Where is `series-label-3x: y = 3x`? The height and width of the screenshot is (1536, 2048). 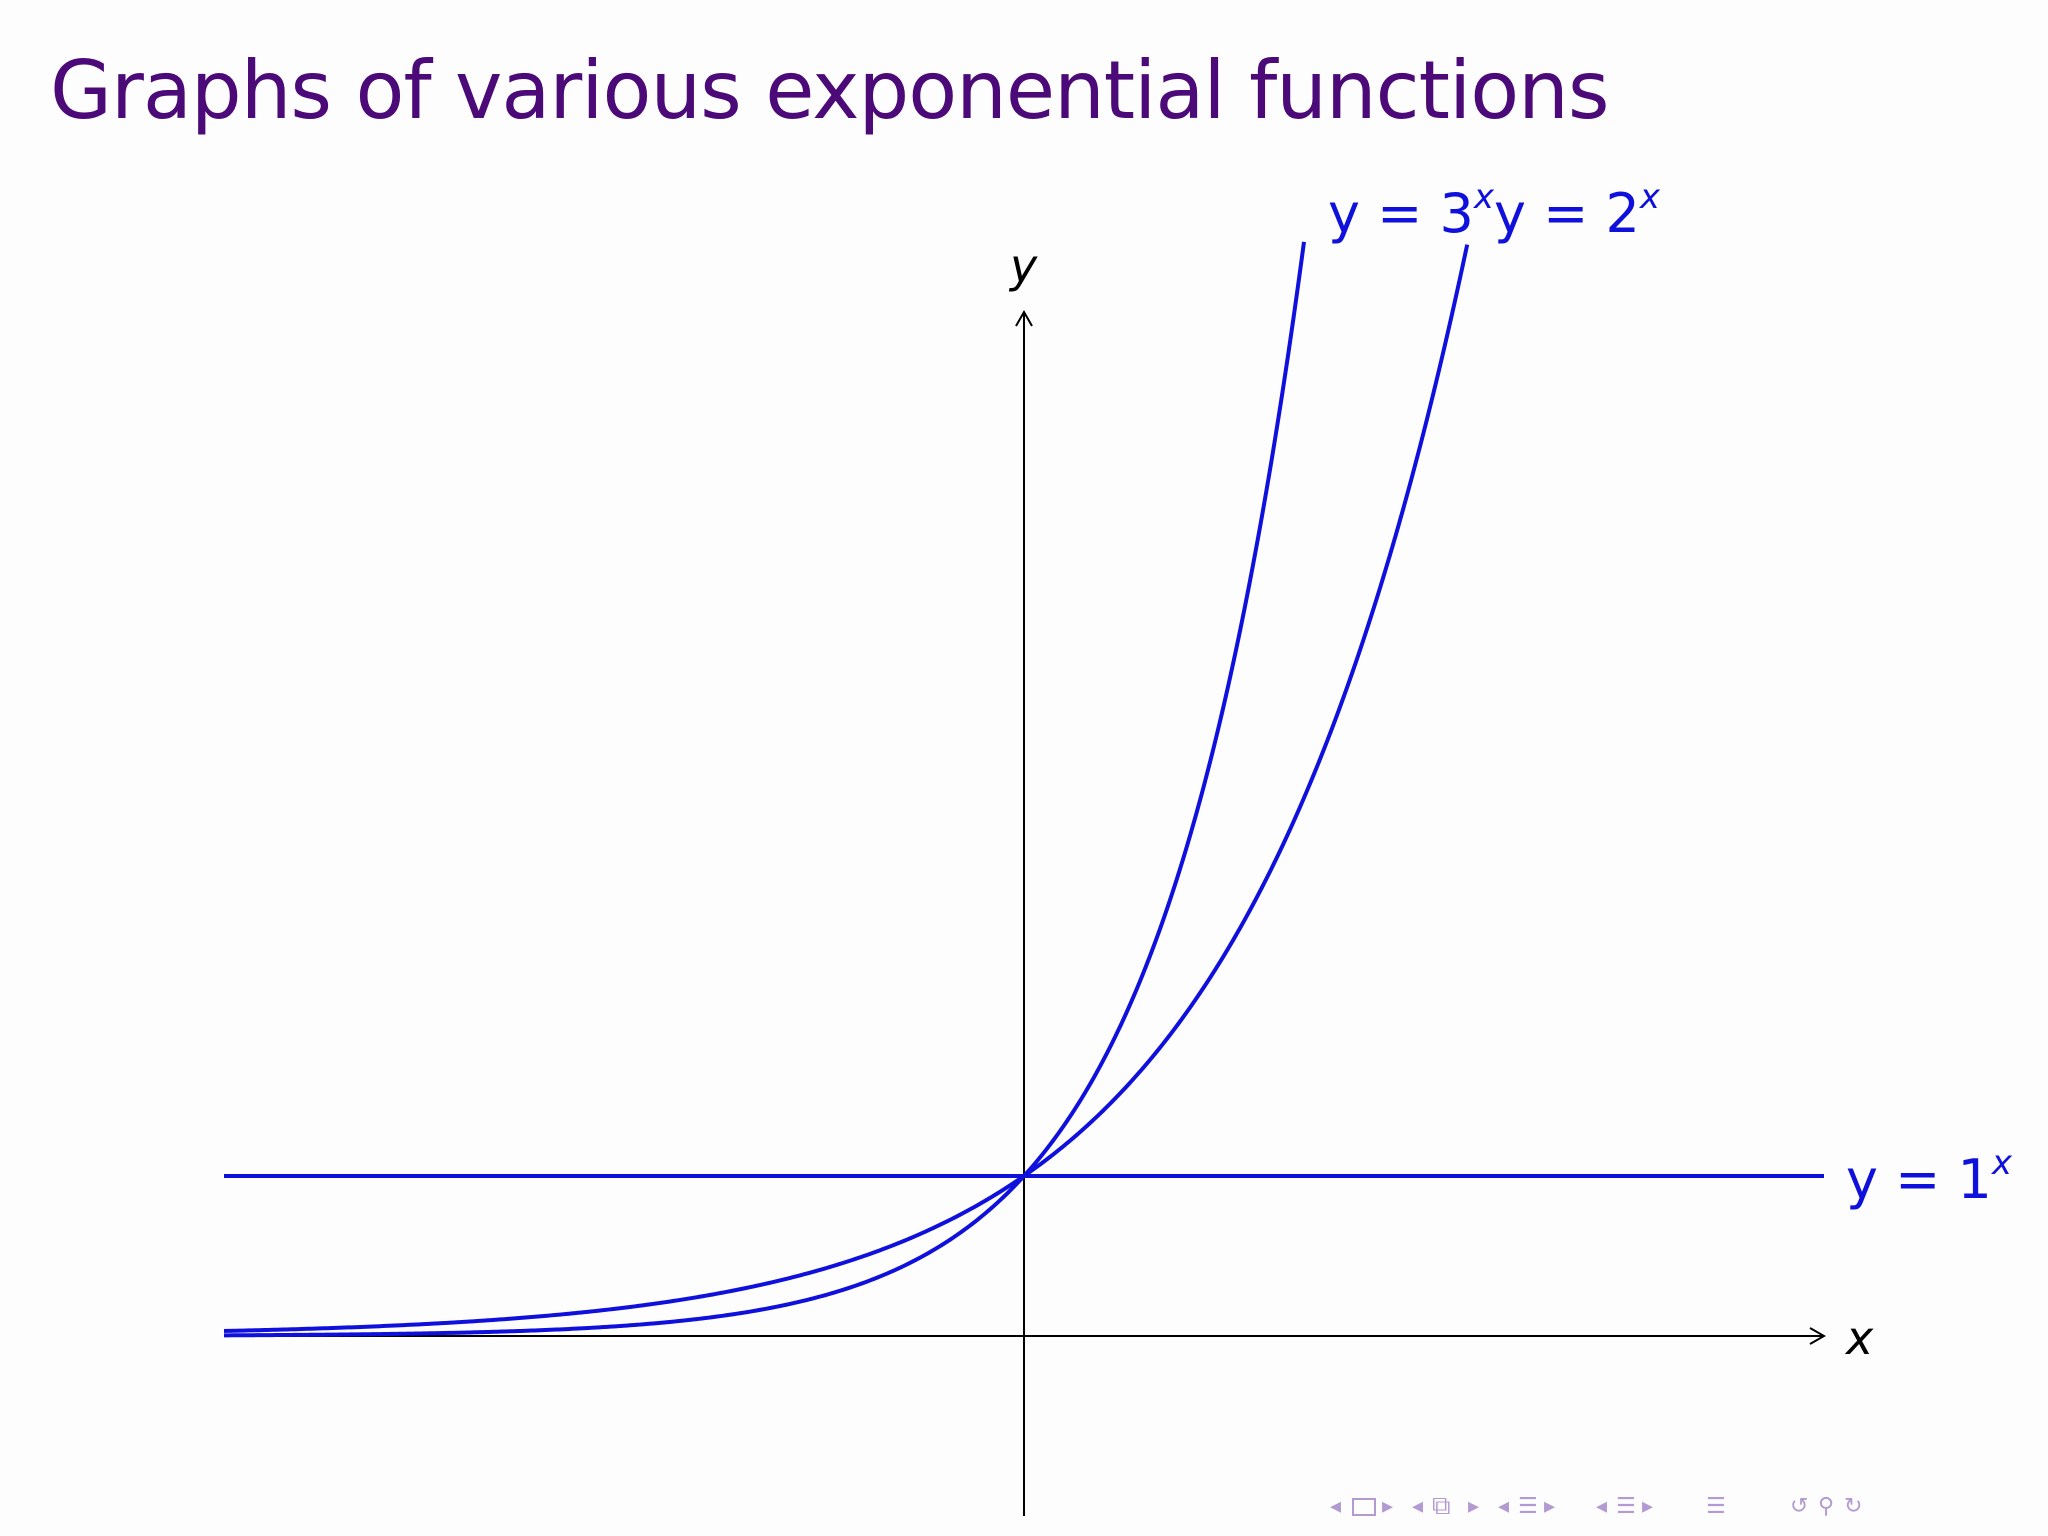 series-label-3x: y = 3x is located at coordinates (1411, 211).